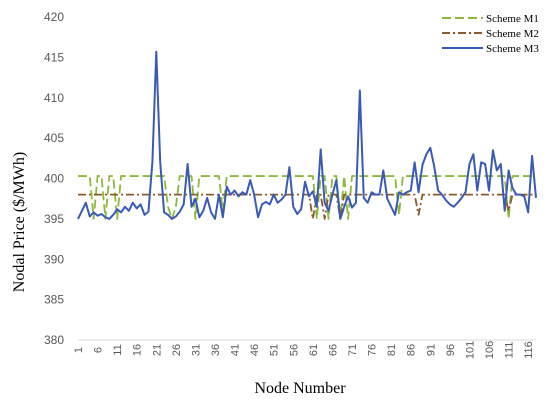 This screenshot has width=550, height=408. I want to click on legend-label-m3: Scheme M3, so click(512, 49).